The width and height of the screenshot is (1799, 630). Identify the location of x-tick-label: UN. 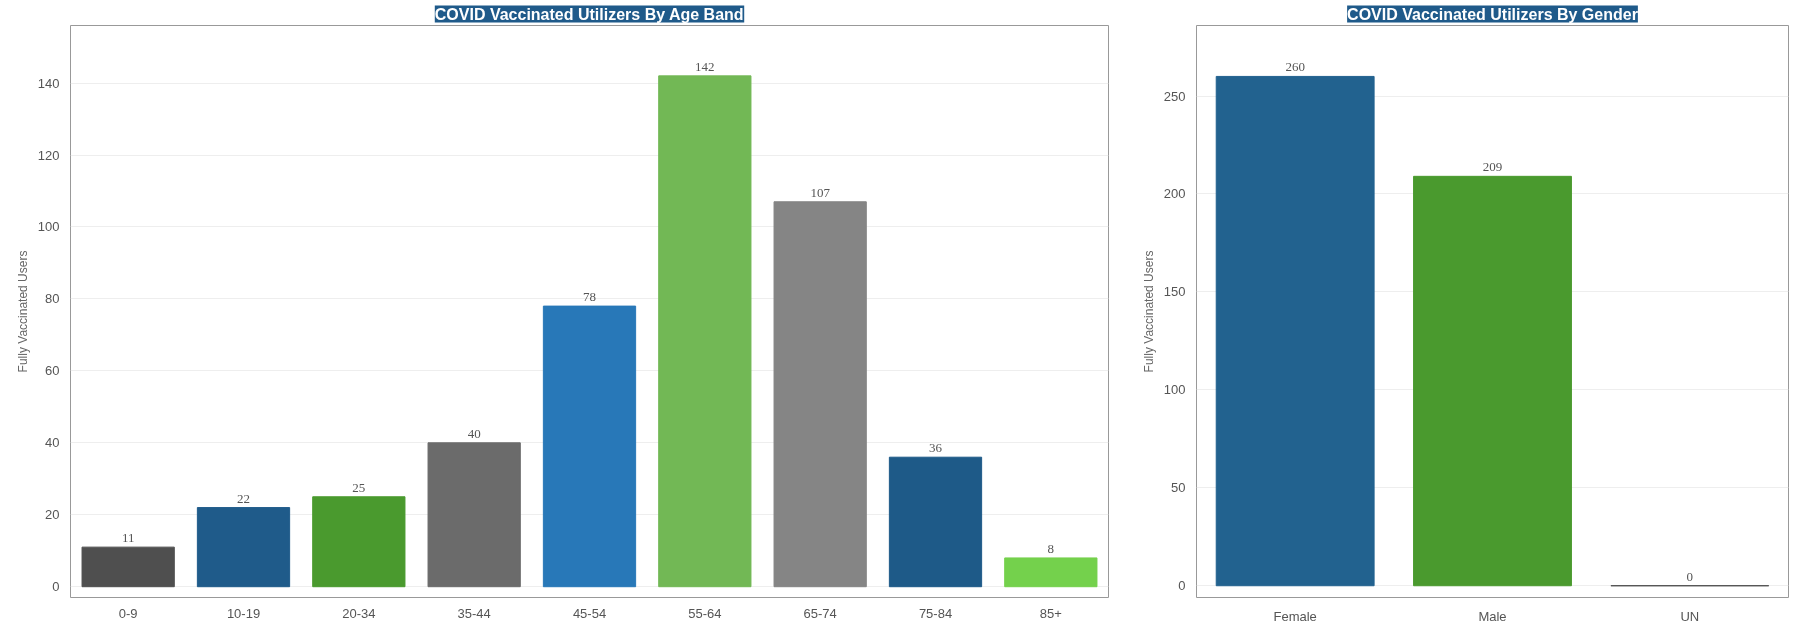
(1690, 616).